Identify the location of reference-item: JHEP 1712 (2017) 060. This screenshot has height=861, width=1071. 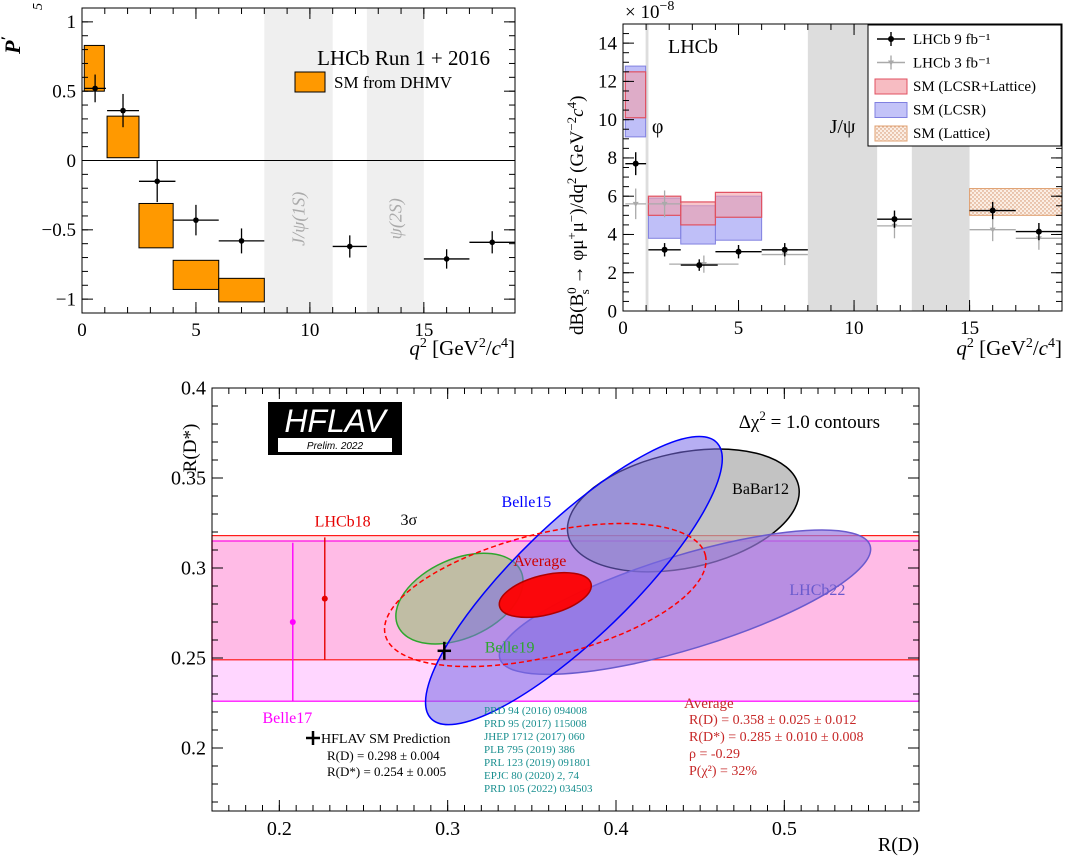
(534, 737).